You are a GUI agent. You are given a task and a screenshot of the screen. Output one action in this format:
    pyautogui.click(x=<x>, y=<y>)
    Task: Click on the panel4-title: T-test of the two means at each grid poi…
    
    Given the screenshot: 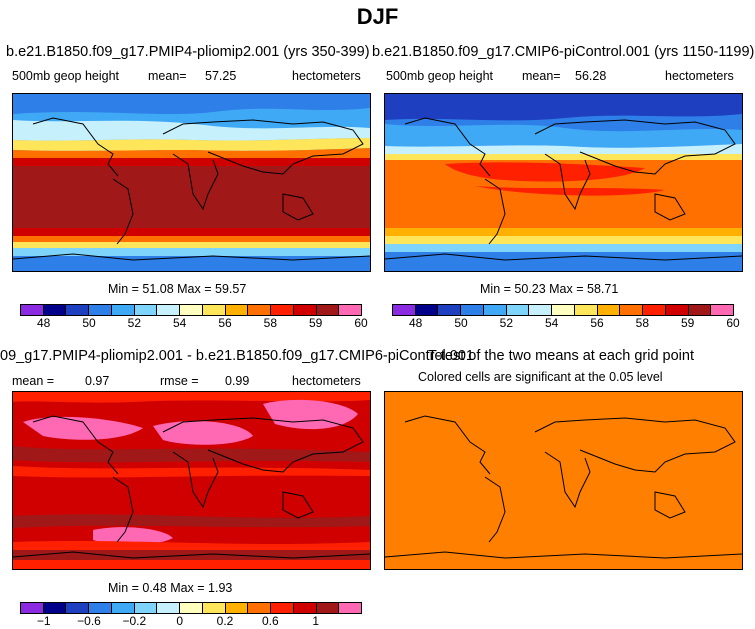 What is the action you would take?
    pyautogui.click(x=561, y=356)
    